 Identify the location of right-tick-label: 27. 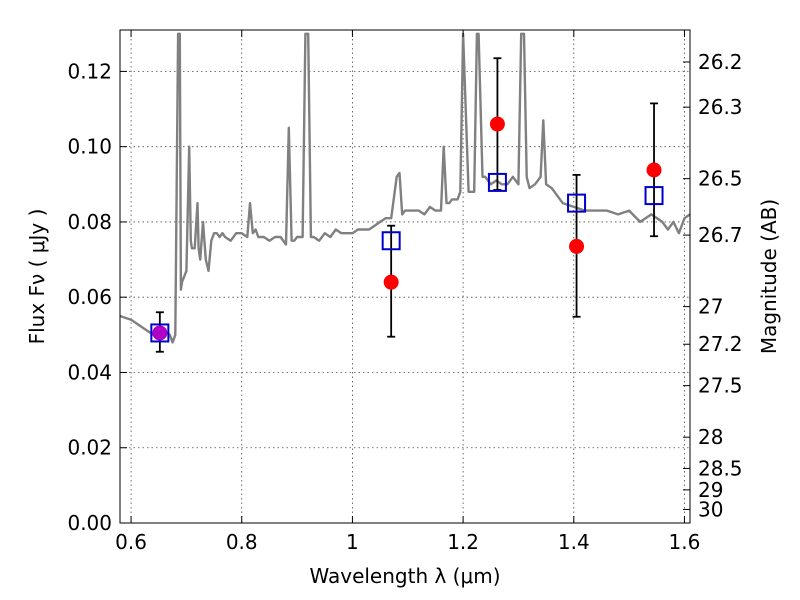
(710, 307).